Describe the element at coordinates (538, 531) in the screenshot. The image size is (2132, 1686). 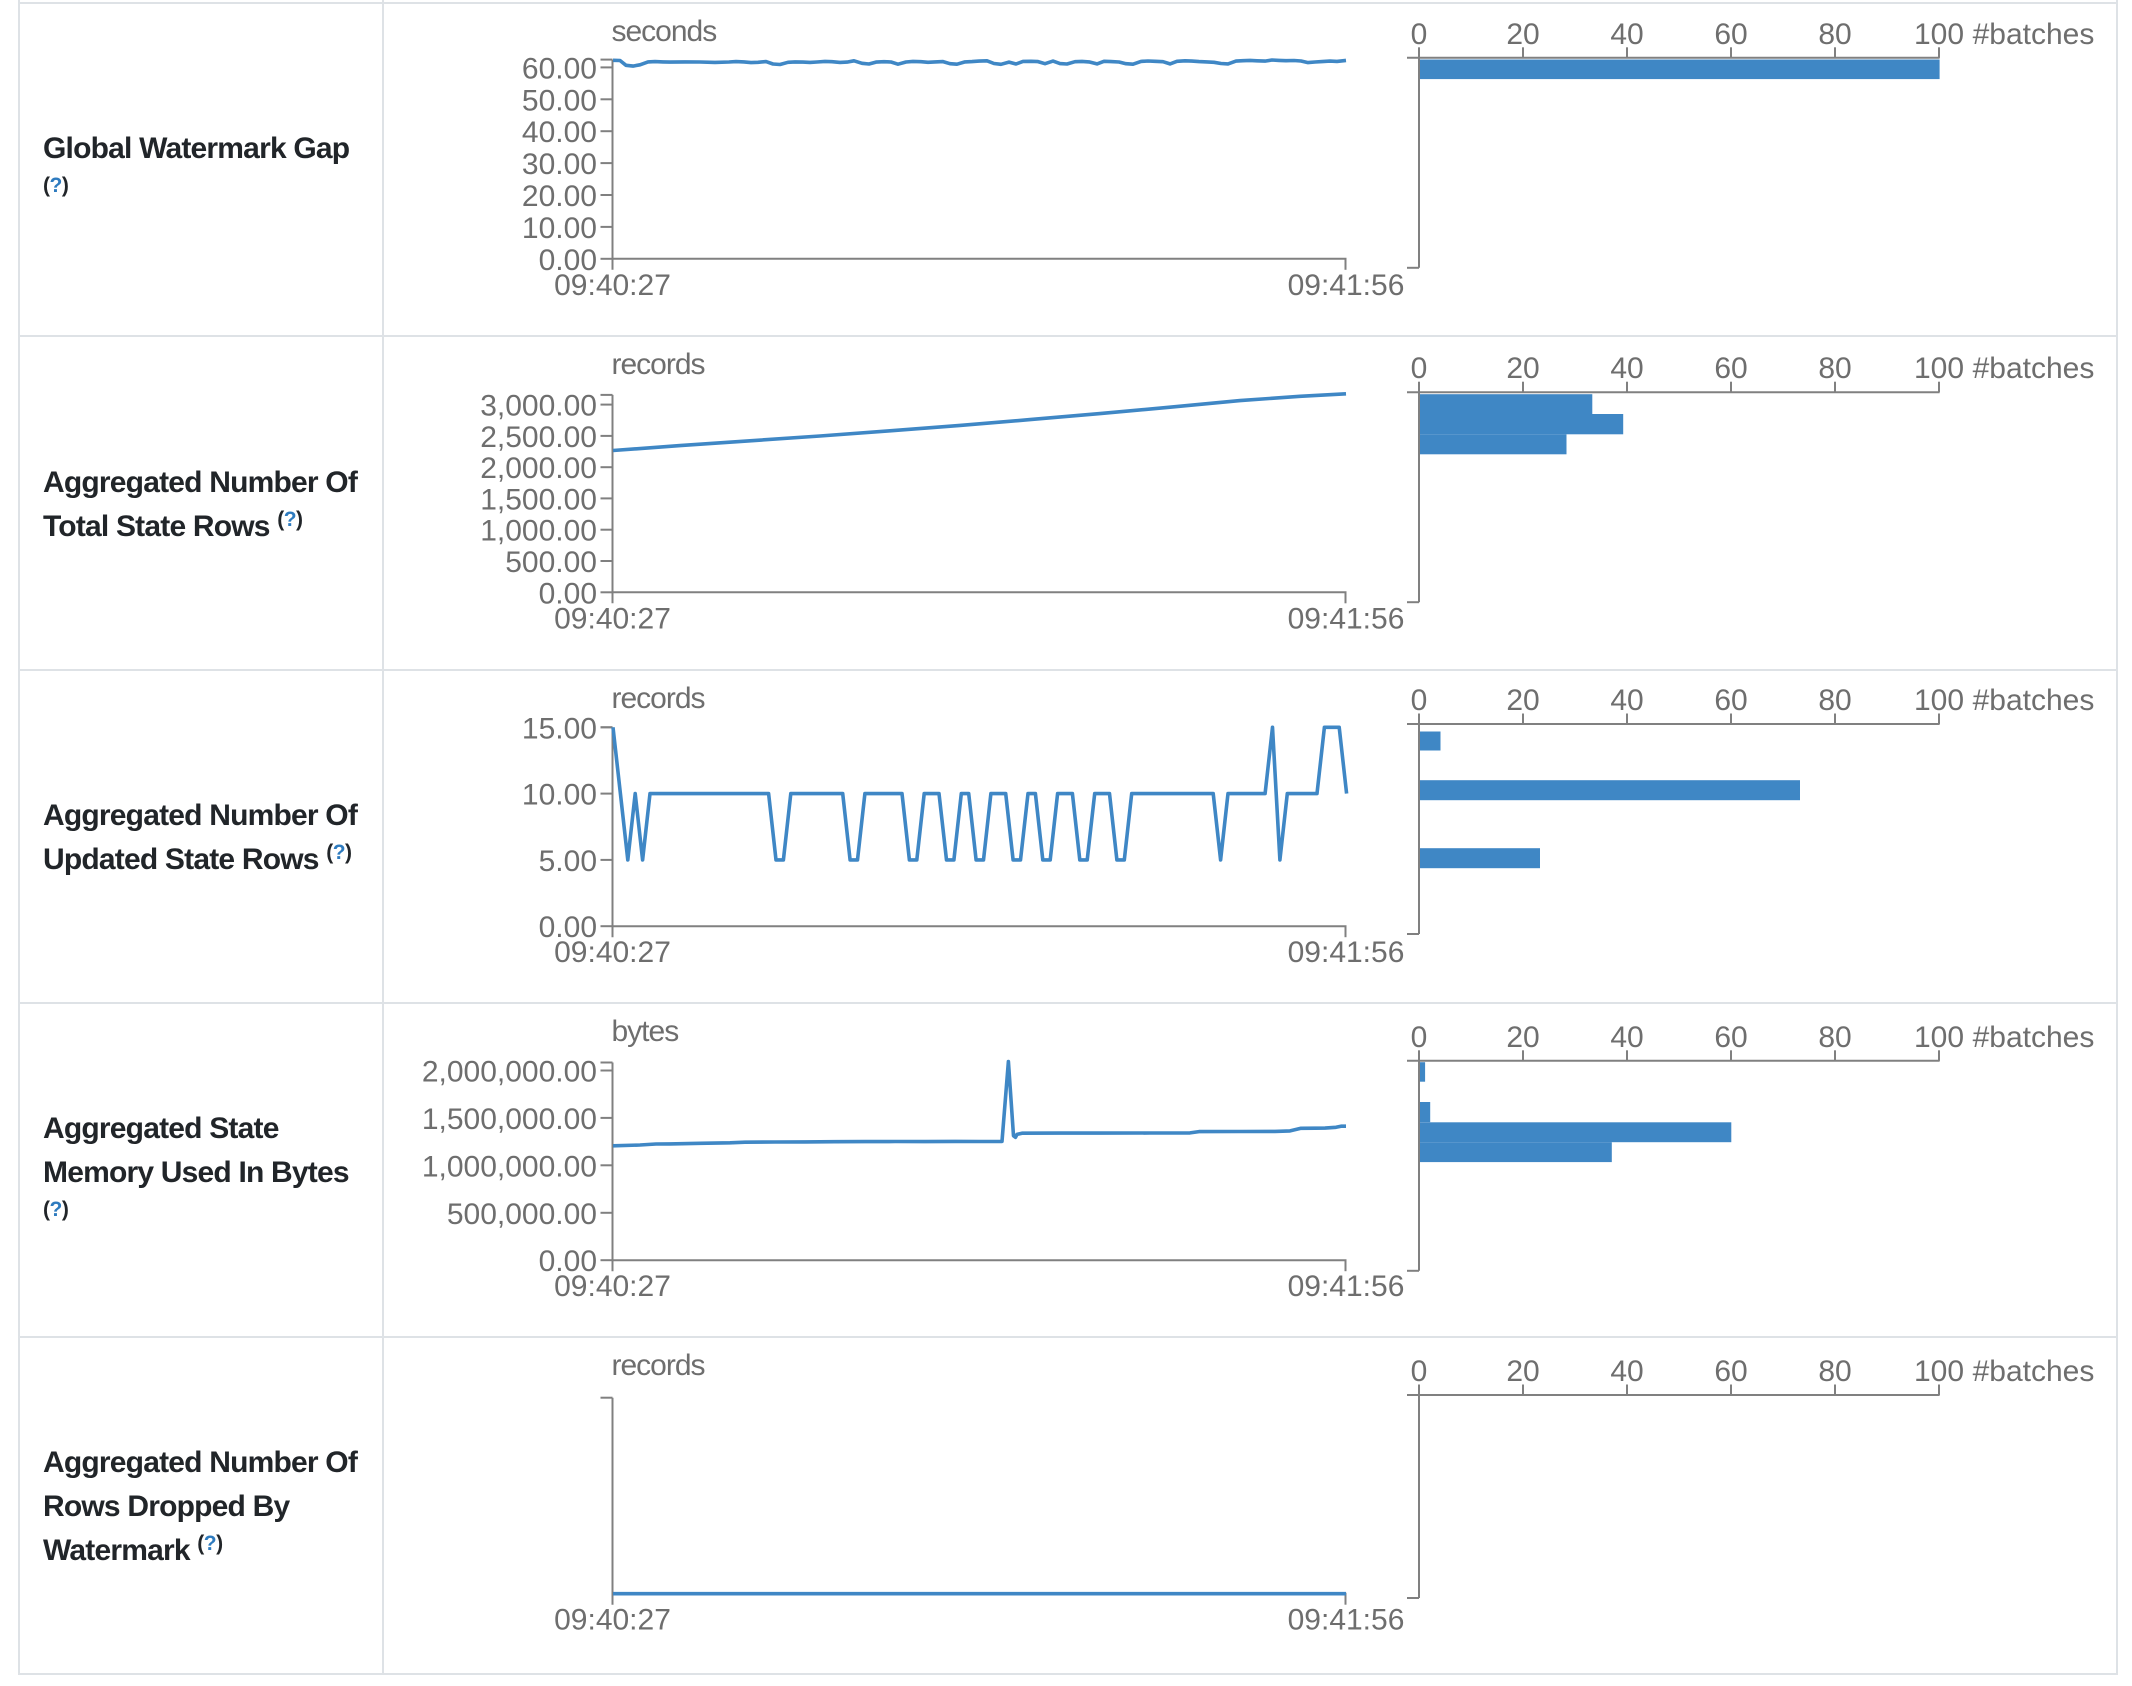
I see `svg-text: 1,000.00` at that location.